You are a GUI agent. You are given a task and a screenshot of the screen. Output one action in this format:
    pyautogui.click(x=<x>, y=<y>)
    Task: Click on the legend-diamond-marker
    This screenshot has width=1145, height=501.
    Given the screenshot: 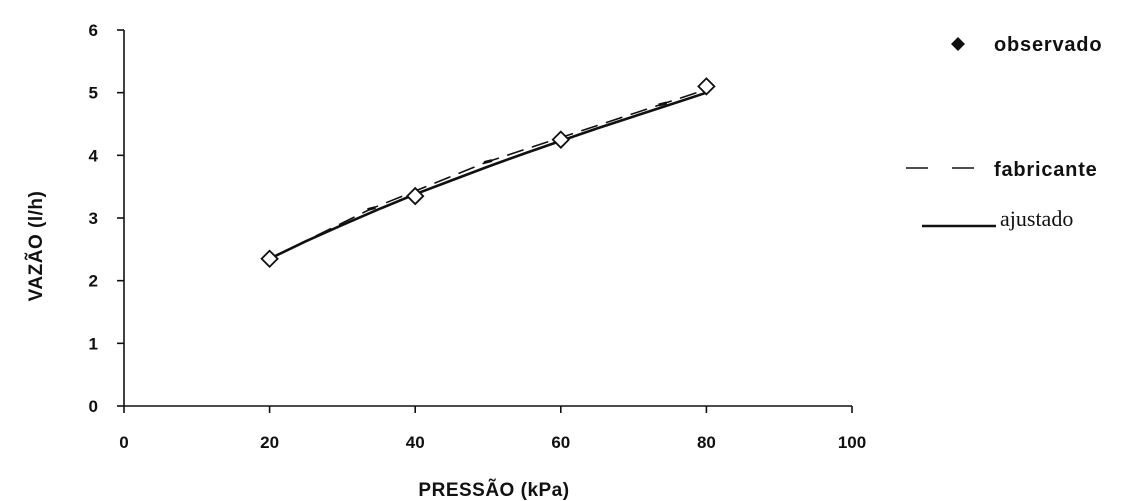 What is the action you would take?
    pyautogui.click(x=958, y=44)
    